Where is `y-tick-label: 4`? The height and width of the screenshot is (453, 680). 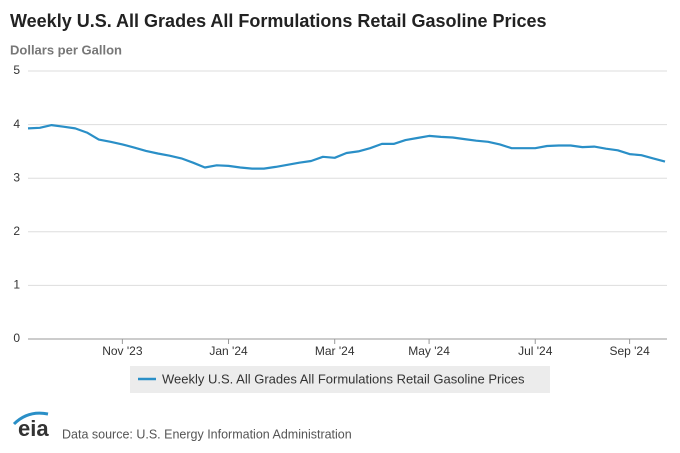 y-tick-label: 4 is located at coordinates (16, 124).